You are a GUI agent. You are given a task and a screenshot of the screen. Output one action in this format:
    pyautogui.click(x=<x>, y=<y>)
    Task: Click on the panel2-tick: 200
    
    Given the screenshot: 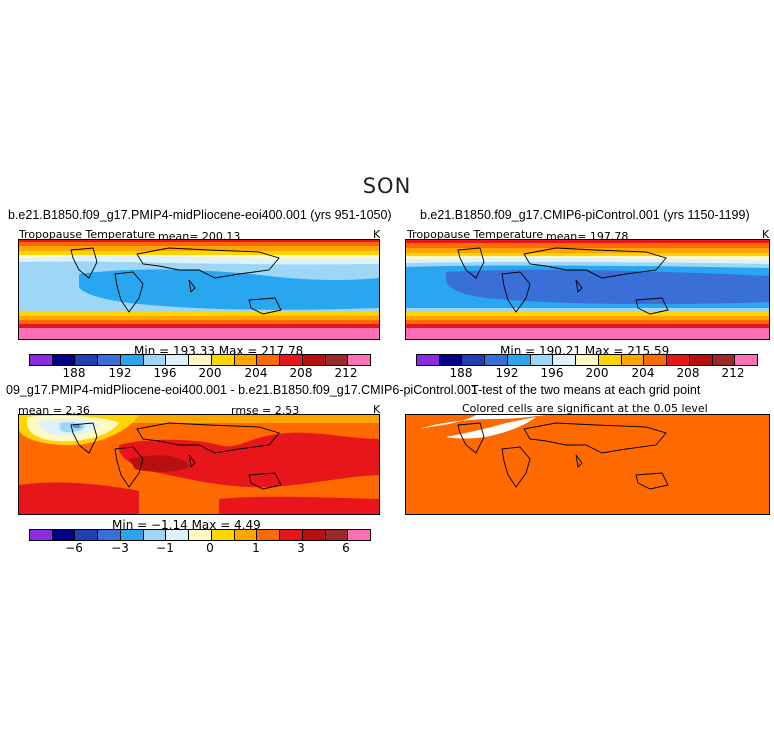 What is the action you would take?
    pyautogui.click(x=597, y=373)
    